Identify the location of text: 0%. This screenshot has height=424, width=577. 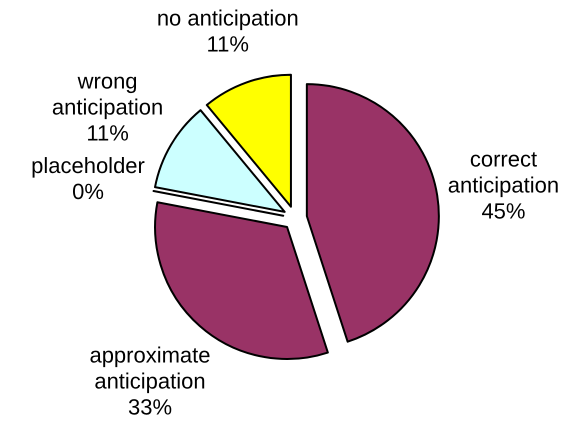
(88, 191).